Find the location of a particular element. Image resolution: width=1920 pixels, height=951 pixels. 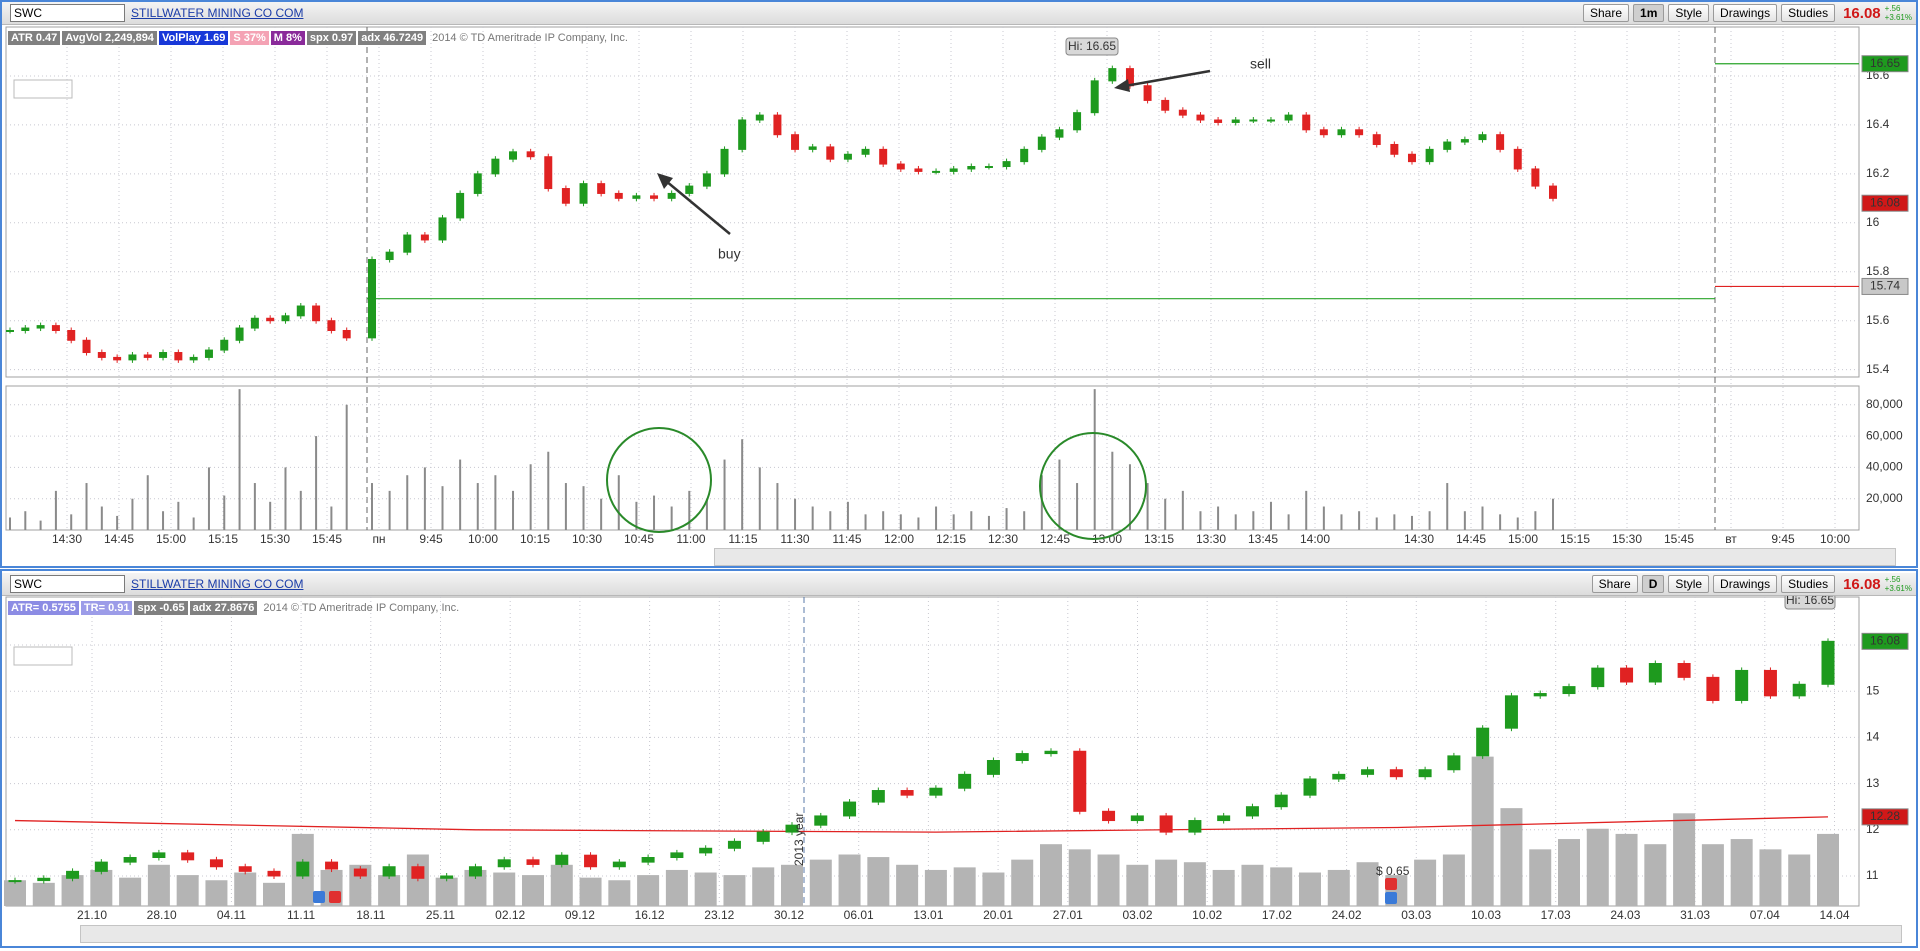

timeframe-button: D is located at coordinates (1653, 584).